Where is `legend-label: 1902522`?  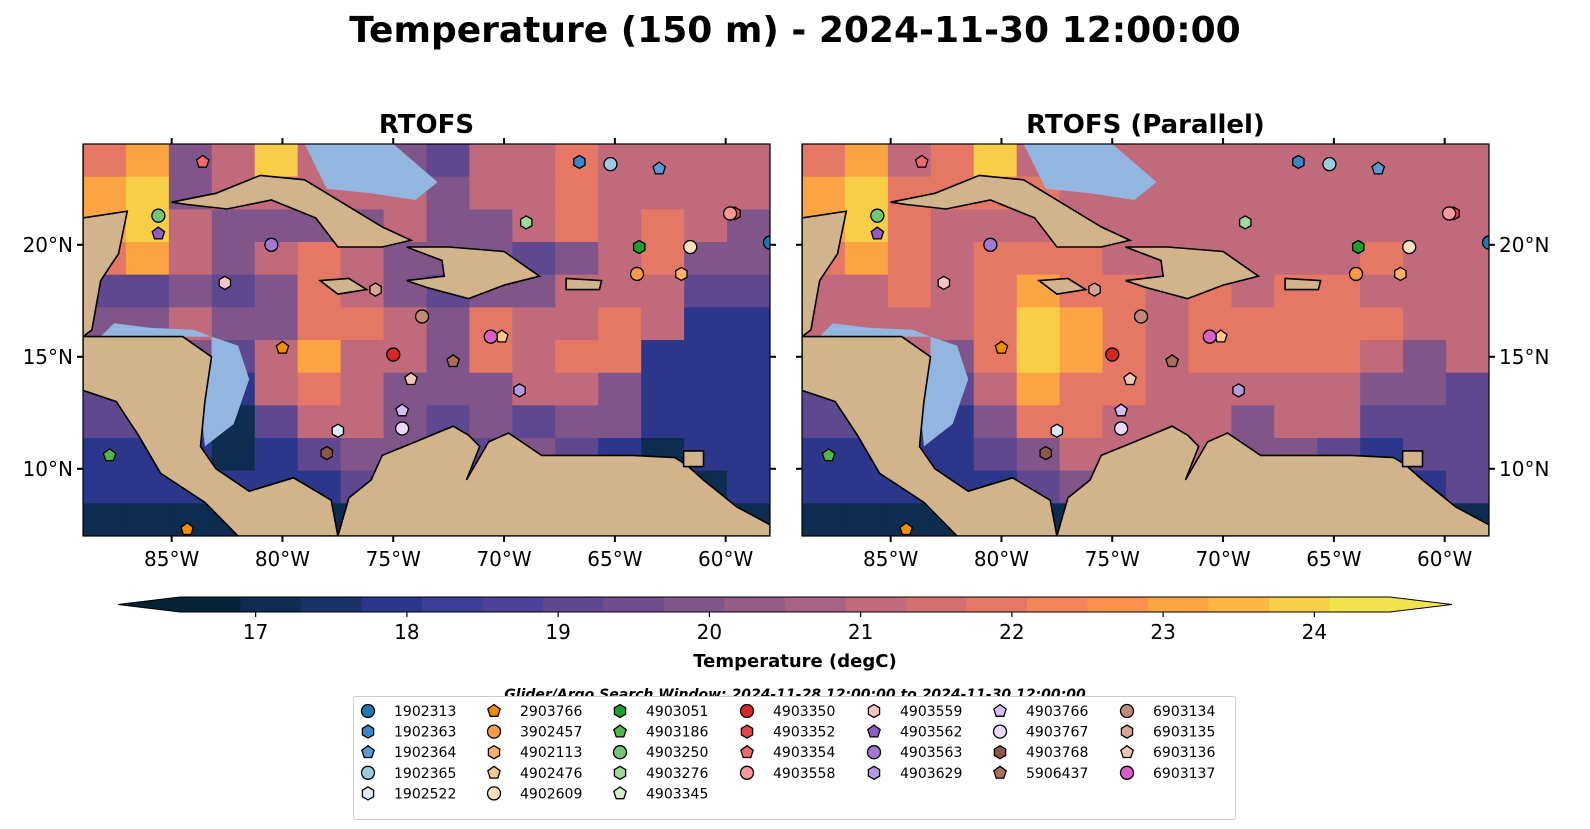
legend-label: 1902522 is located at coordinates (425, 794).